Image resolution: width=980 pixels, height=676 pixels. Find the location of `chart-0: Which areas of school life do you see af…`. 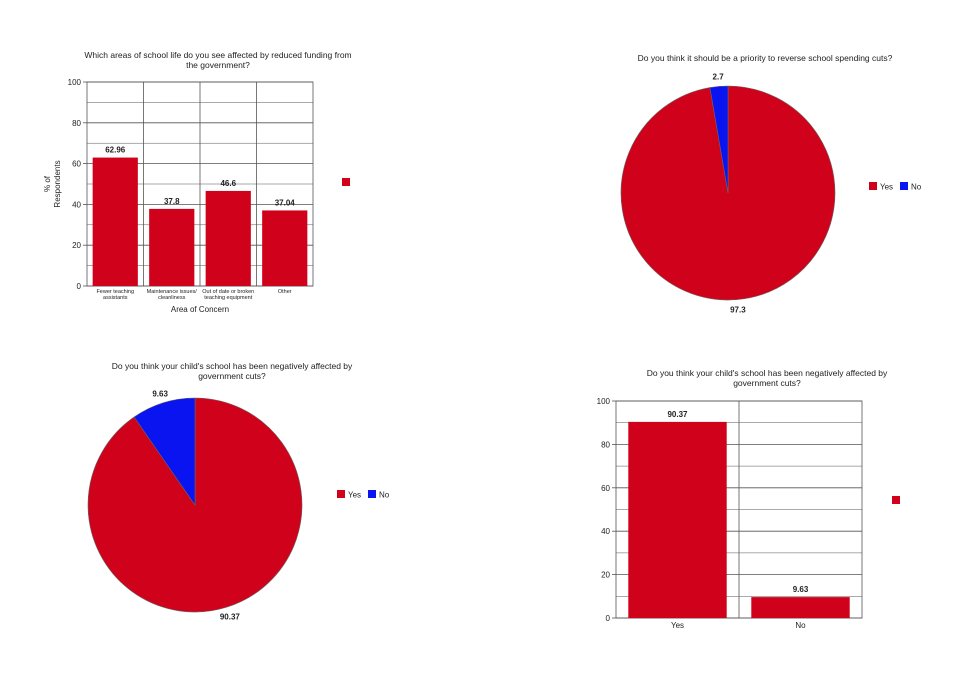

chart-0: Which areas of school life do you see af… is located at coordinates (197, 182).